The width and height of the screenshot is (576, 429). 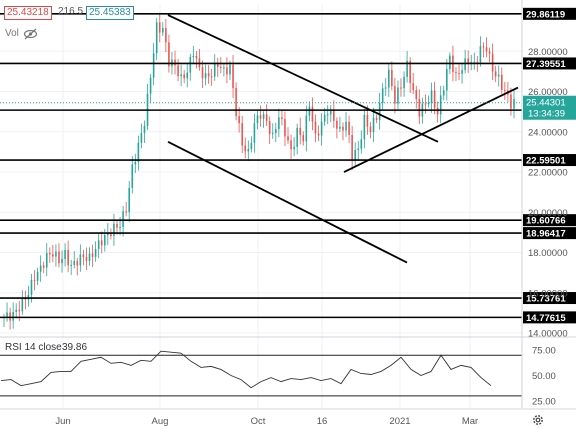 I want to click on level-label: 22.59501, so click(x=546, y=161).